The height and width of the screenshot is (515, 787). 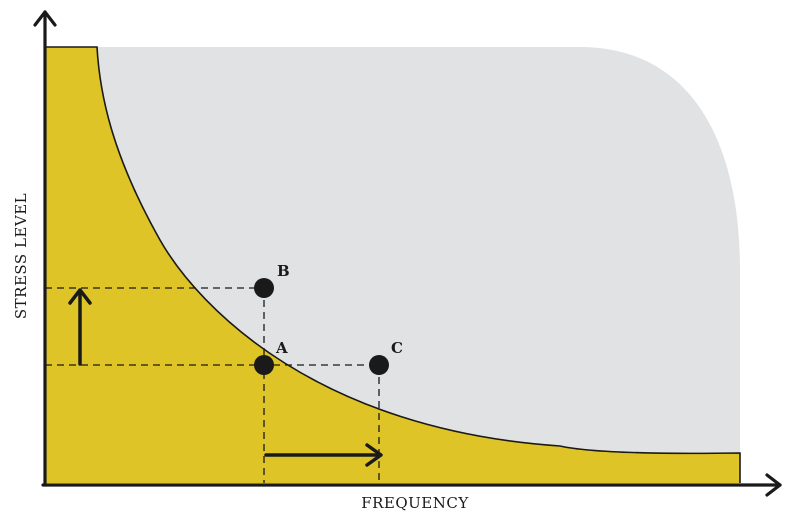 I want to click on point-c, so click(x=379, y=365).